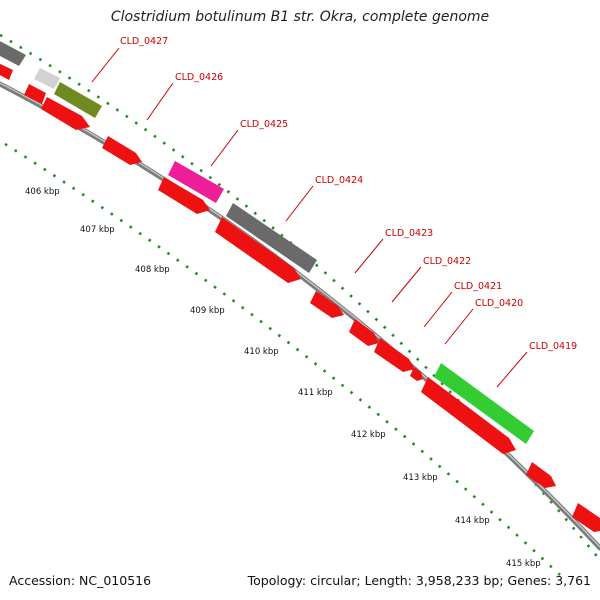  Describe the element at coordinates (35, 94) in the screenshot. I see `cds-arrow-a` at that location.